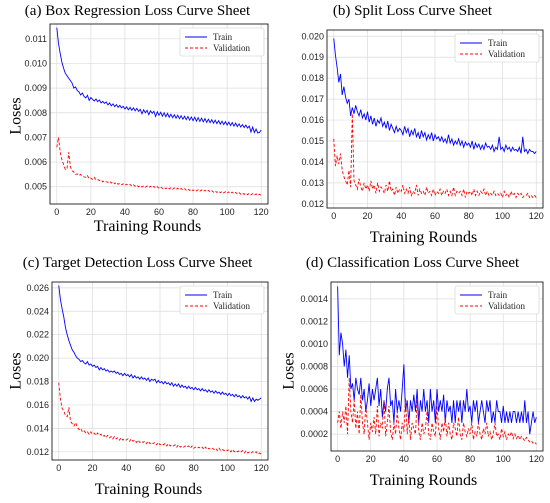 This screenshot has height=503, width=550. Describe the element at coordinates (37, 452) in the screenshot. I see `y-tick-label: 0.012` at that location.